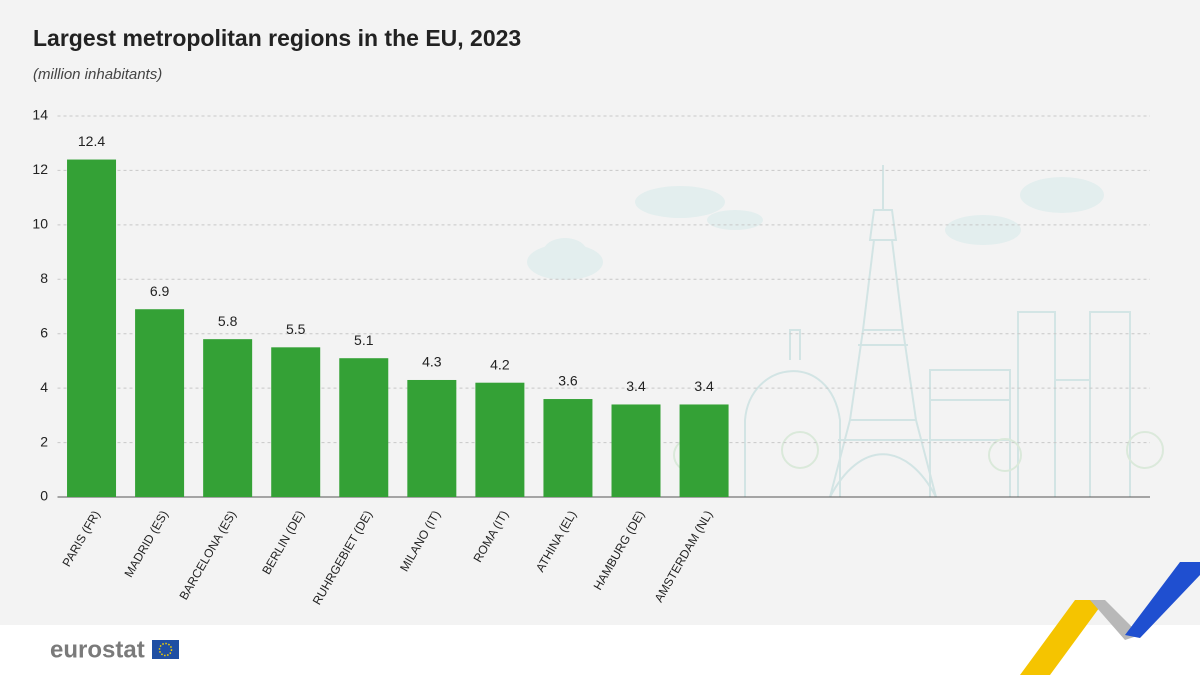 The image size is (1200, 675). What do you see at coordinates (44, 278) in the screenshot?
I see `y-tick-label: 8` at bounding box center [44, 278].